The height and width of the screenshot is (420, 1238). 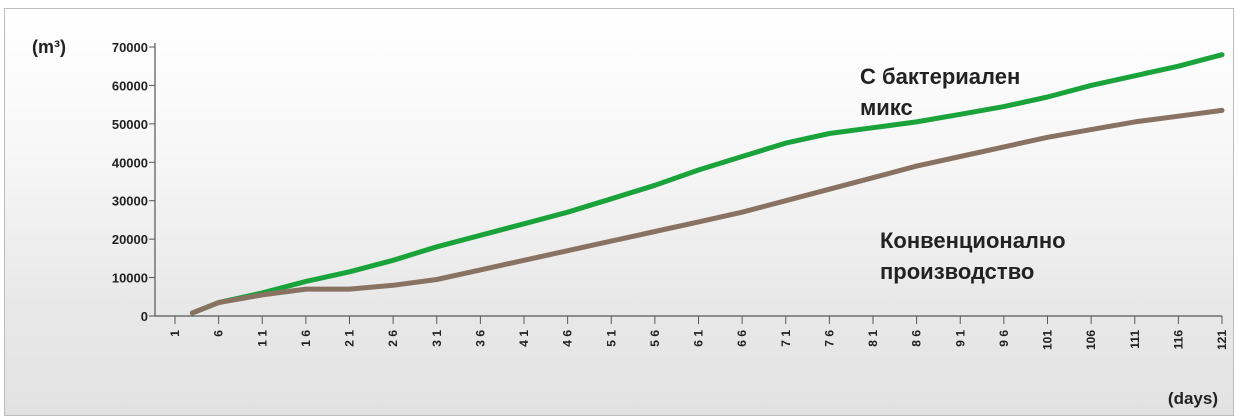 I want to click on y-tick-label: 30000, so click(x=130, y=201).